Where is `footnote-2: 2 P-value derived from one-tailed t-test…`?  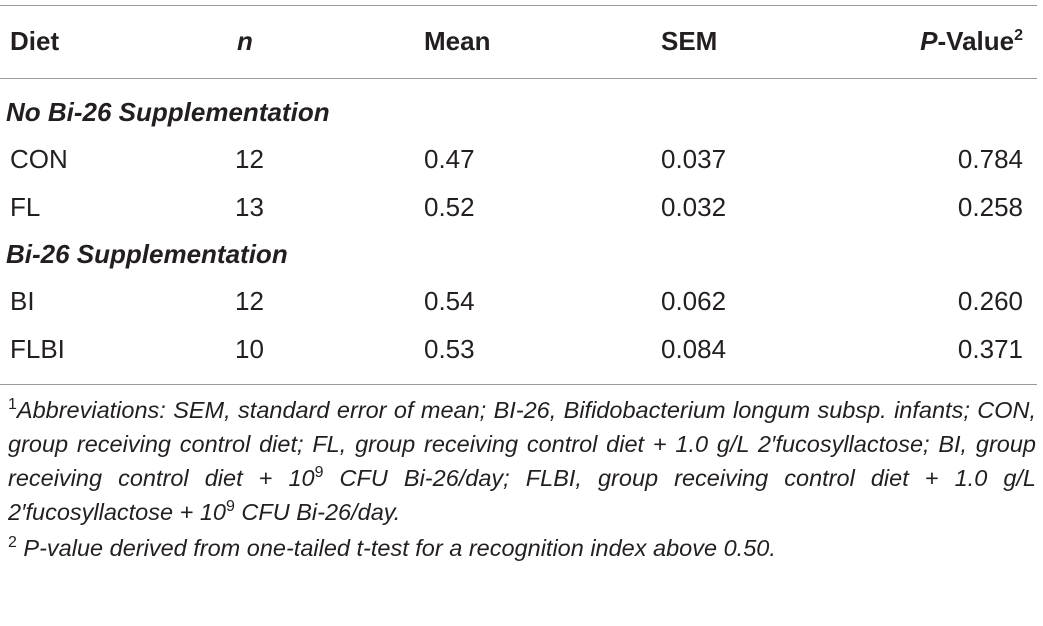
footnote-2: 2 P-value derived from one-tailed t-test… is located at coordinates (522, 548).